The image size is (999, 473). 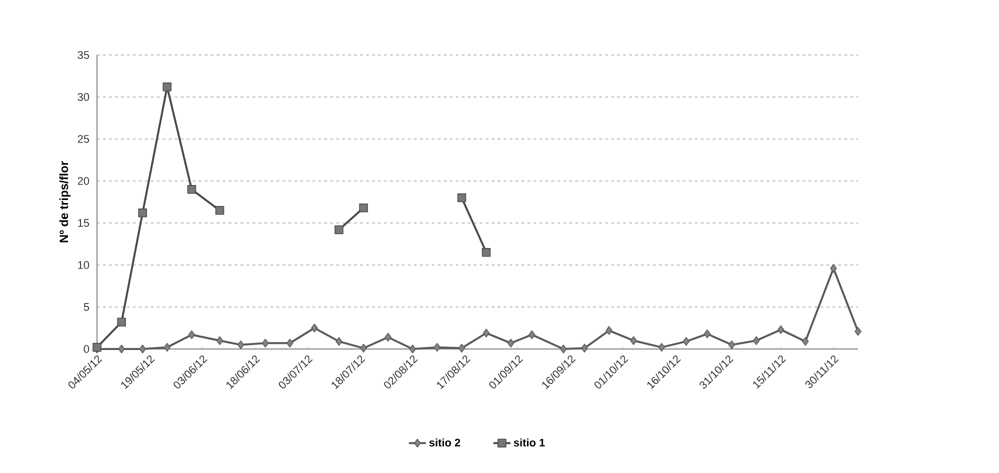 What do you see at coordinates (87, 307) in the screenshot?
I see `y-tick-label: 5` at bounding box center [87, 307].